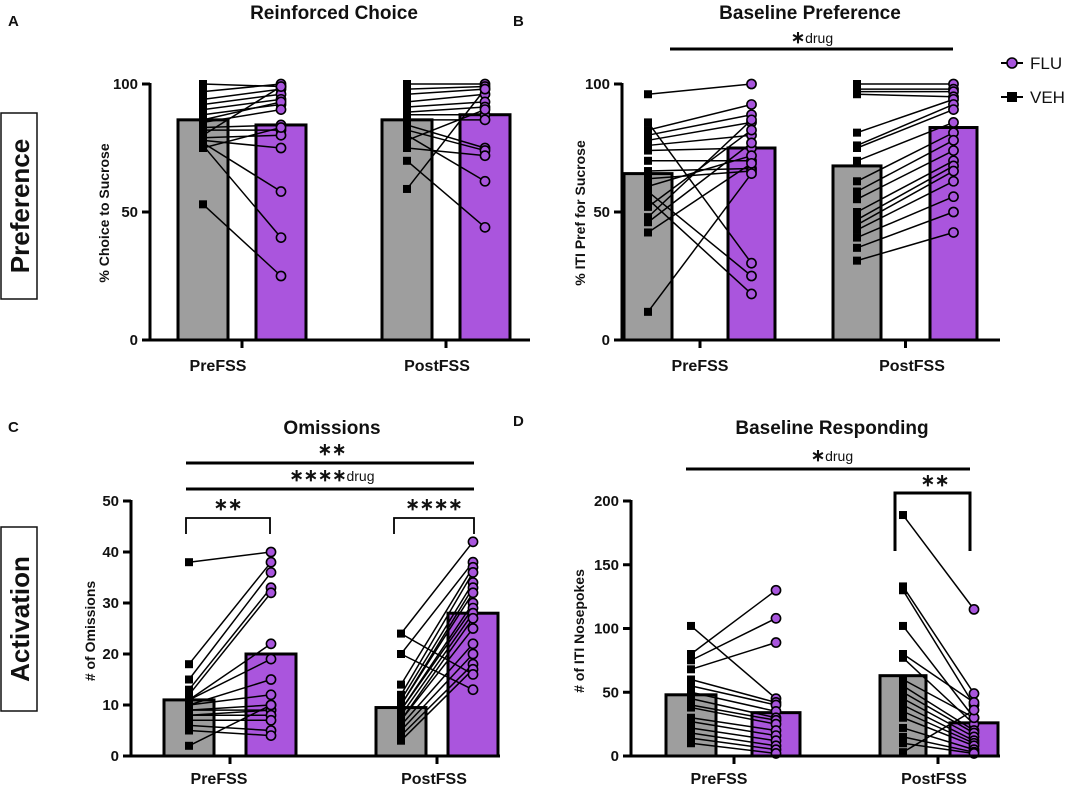 The width and height of the screenshot is (1084, 790). Describe the element at coordinates (831, 428) in the screenshot. I see `panel-d-title: Baseline Responding` at that location.